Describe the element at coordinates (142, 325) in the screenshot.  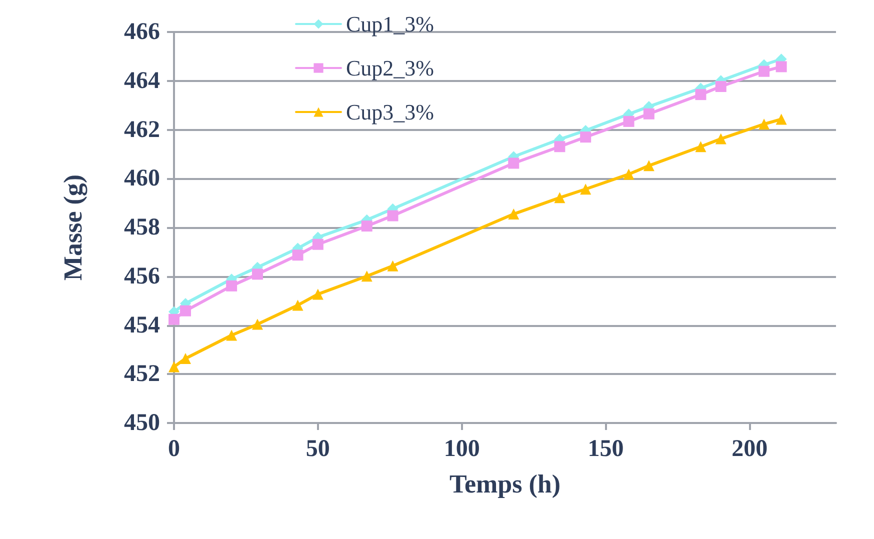
I see `y-tick-label: 454` at that location.